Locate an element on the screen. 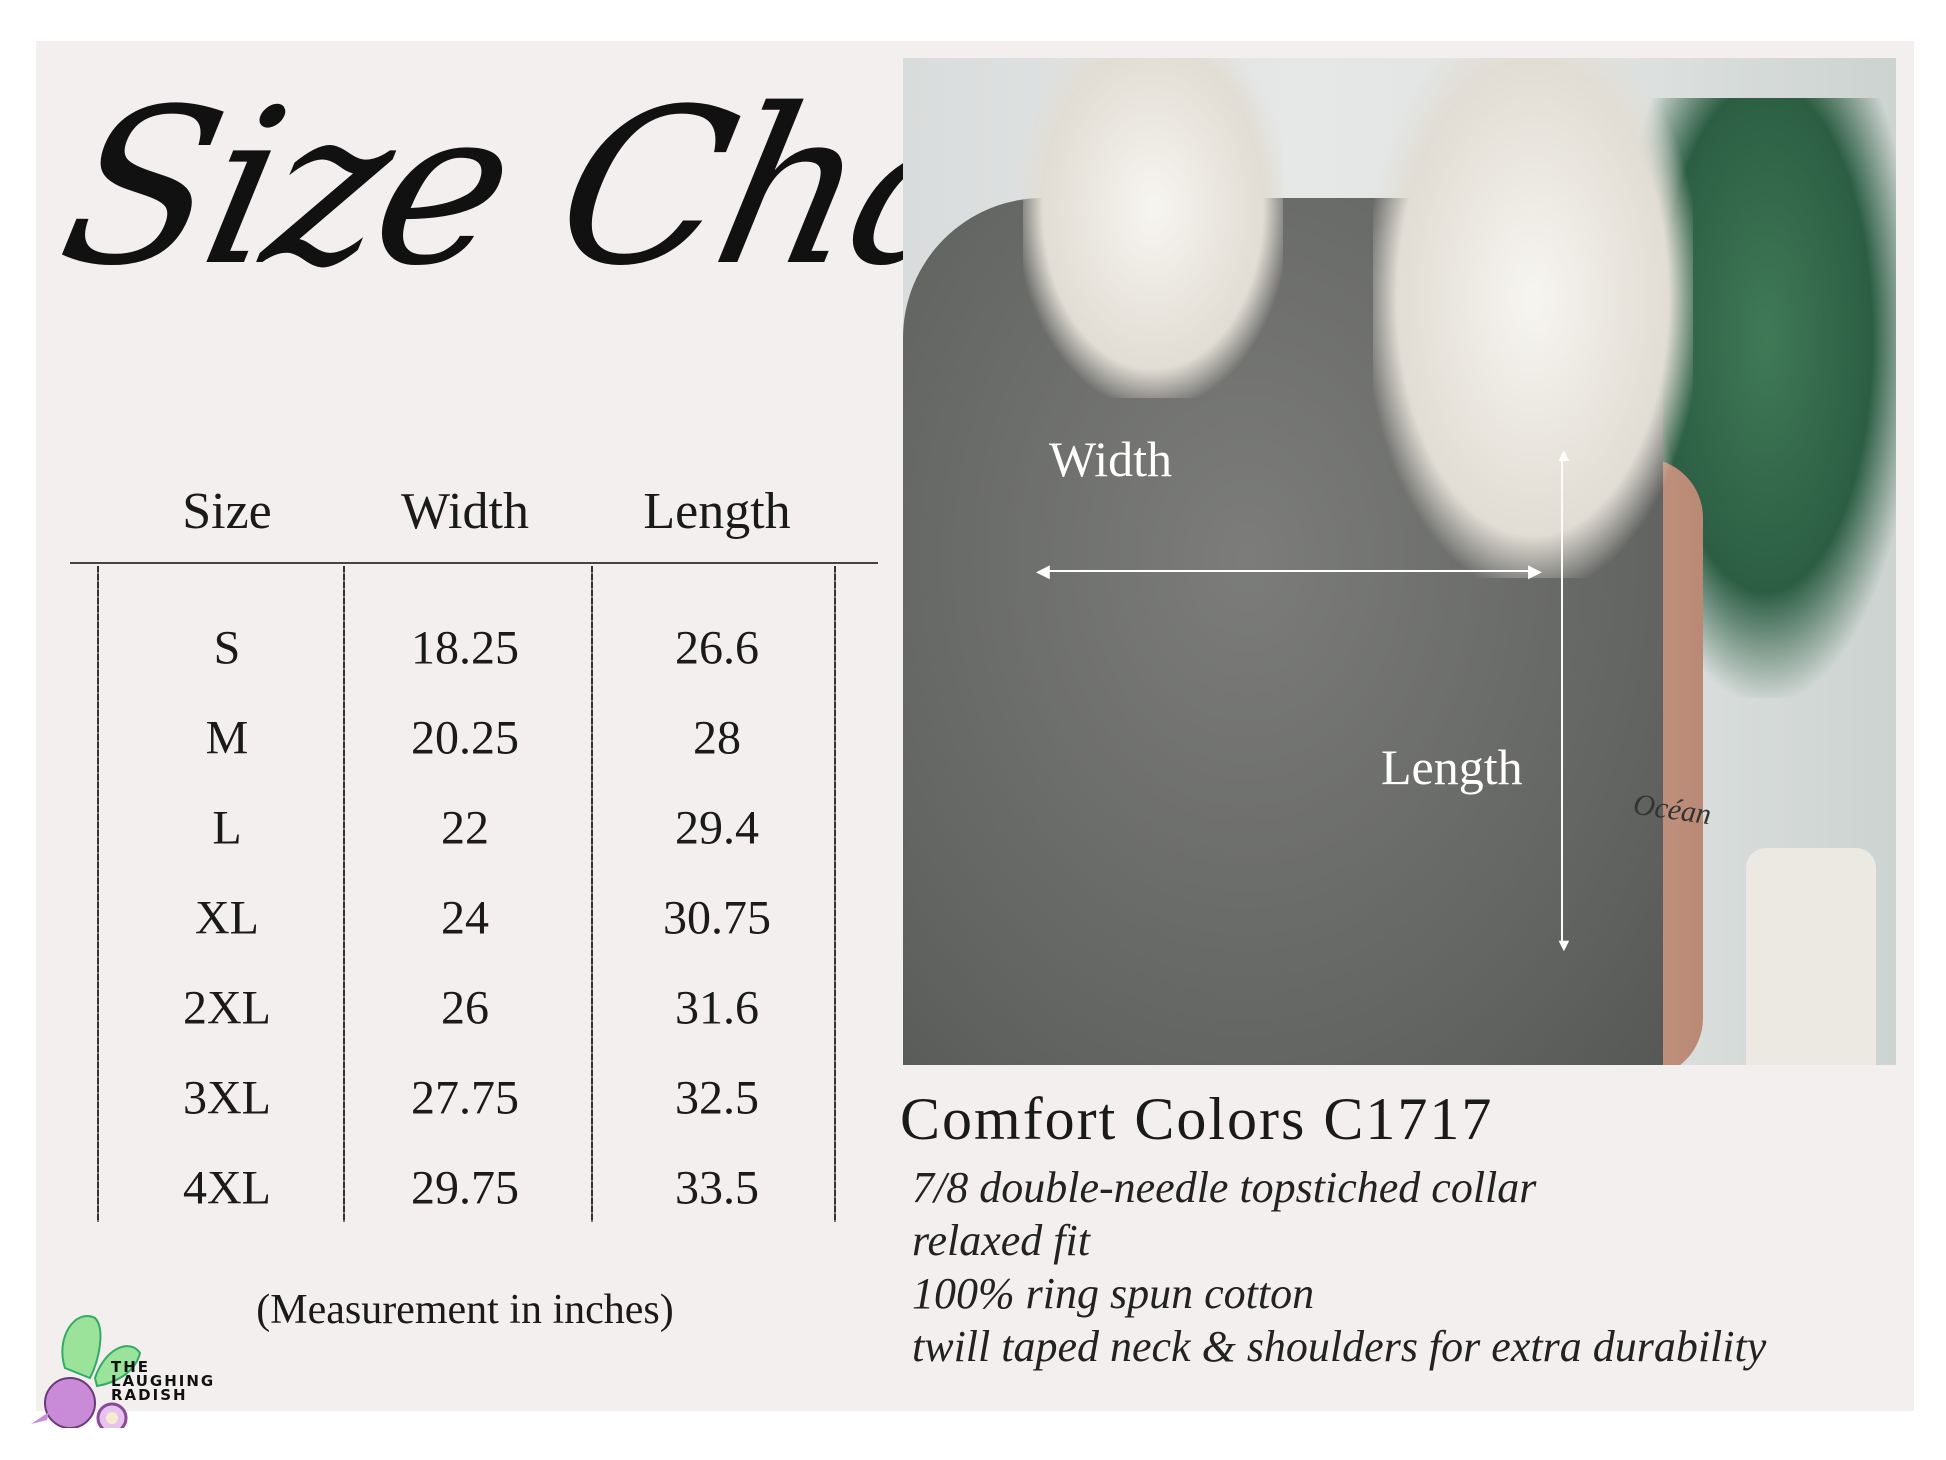 This screenshot has height=1460, width=1946. length-cell: 28 is located at coordinates (717, 738).